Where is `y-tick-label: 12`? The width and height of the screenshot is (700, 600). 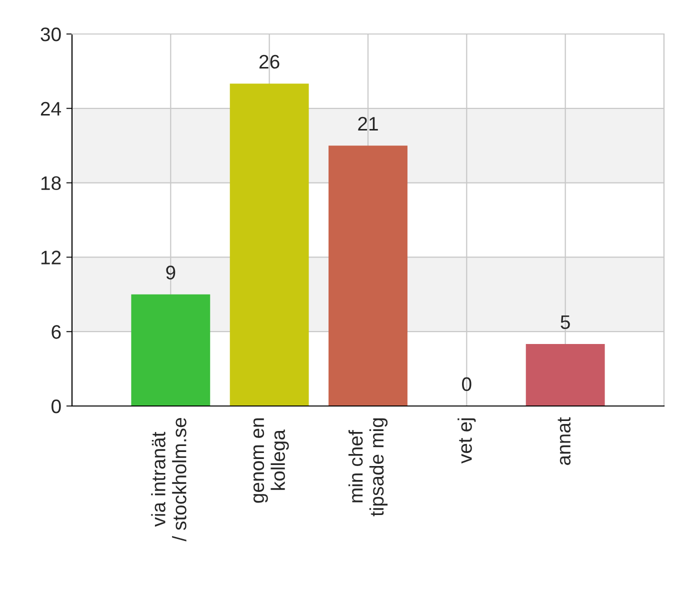 y-tick-label: 12 is located at coordinates (51, 257).